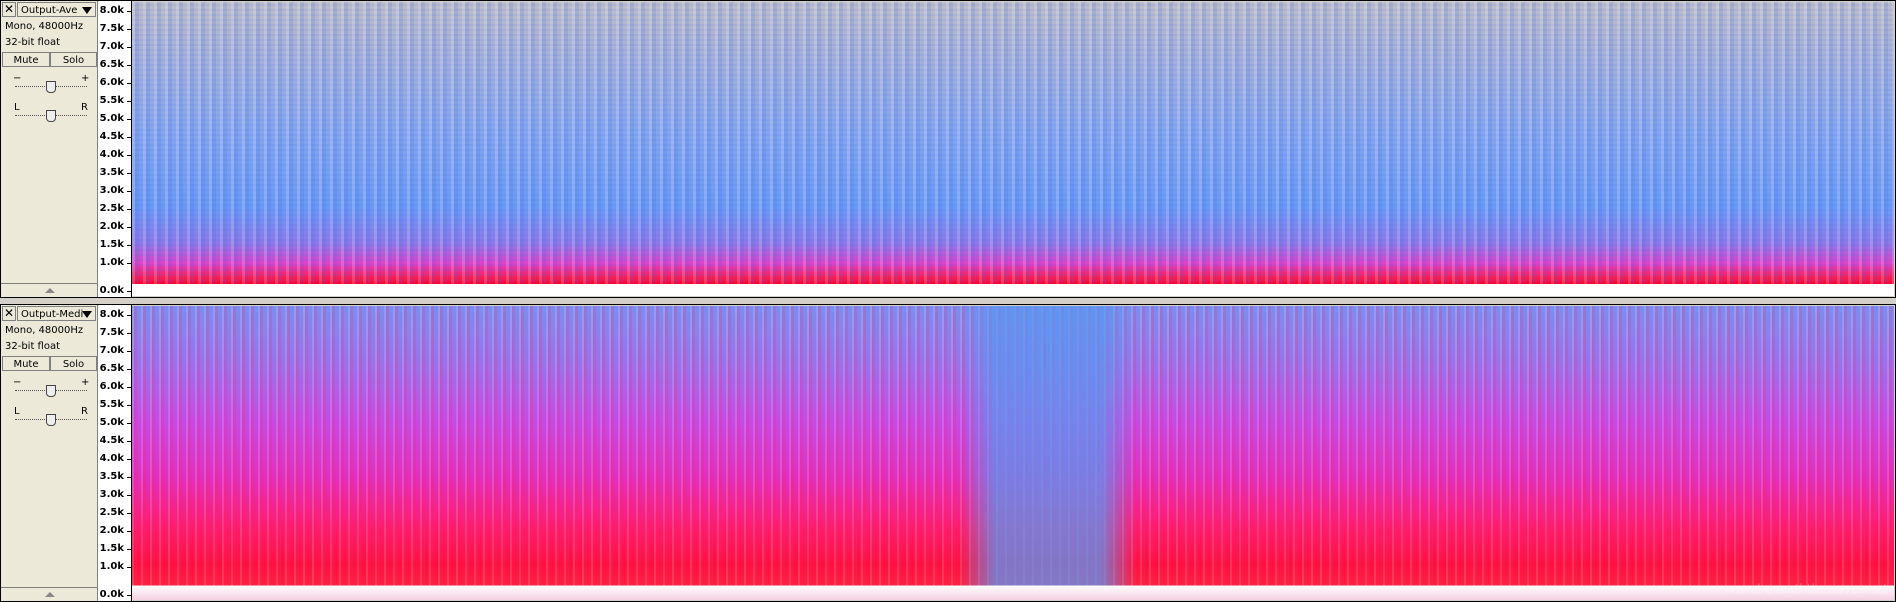 The height and width of the screenshot is (602, 1896). What do you see at coordinates (111, 548) in the screenshot?
I see `axis-tick-label: 1.5k` at bounding box center [111, 548].